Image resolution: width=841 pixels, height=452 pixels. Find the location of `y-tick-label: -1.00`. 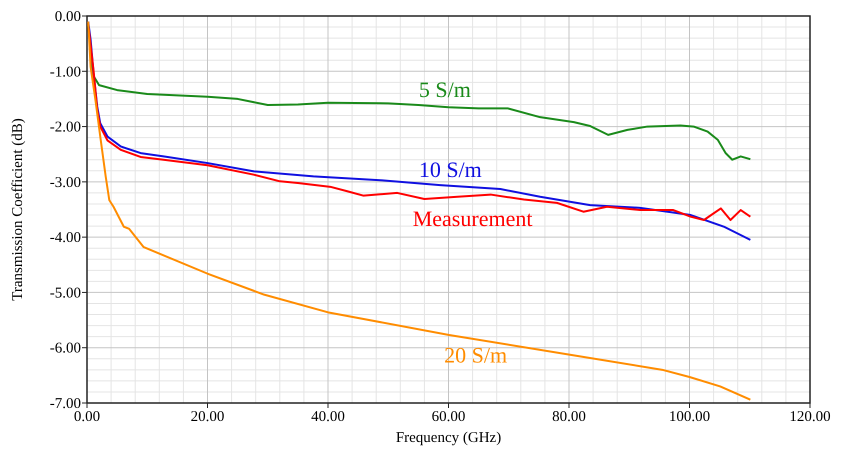

y-tick-label: -1.00 is located at coordinates (65, 72).